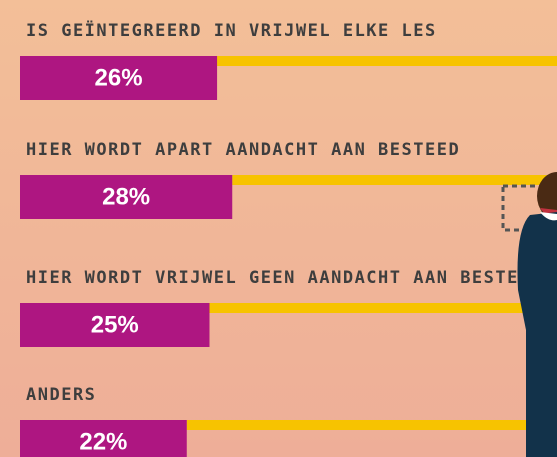  I want to click on value-label: 25%, so click(115, 324).